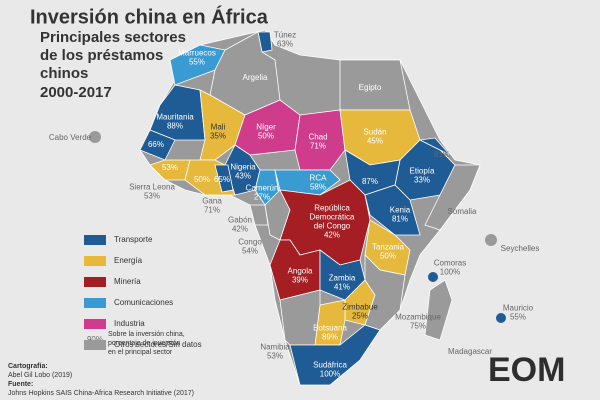  What do you see at coordinates (218, 127) in the screenshot?
I see `region-label: Mali` at bounding box center [218, 127].